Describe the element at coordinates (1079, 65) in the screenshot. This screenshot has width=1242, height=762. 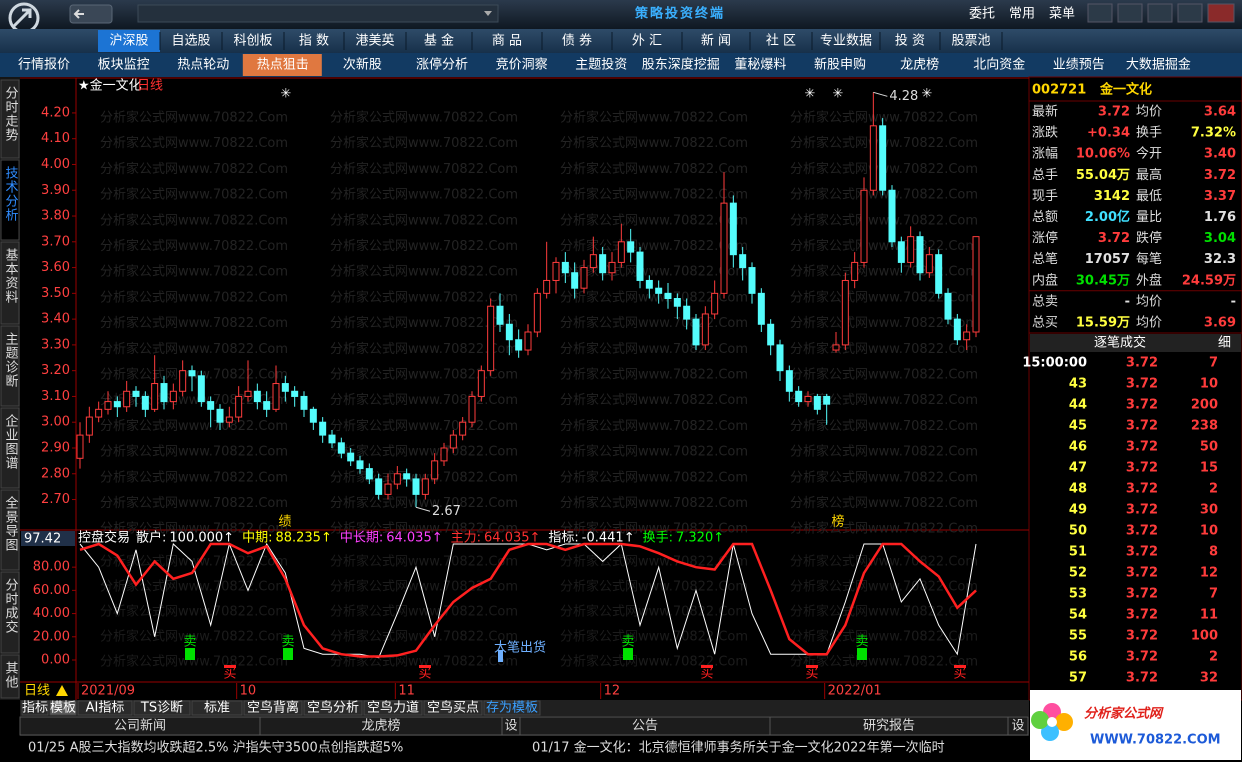
I see `submenu-item: 业绩预告` at that location.